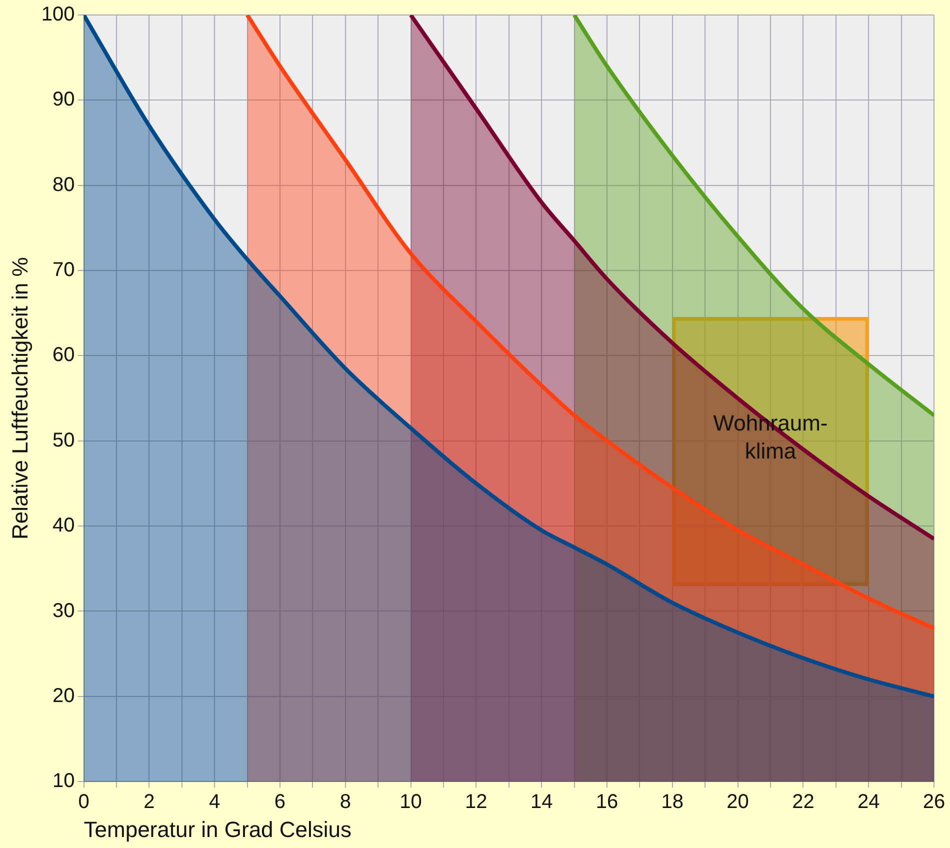 Image resolution: width=950 pixels, height=848 pixels. I want to click on x-tick-label: 6, so click(280, 802).